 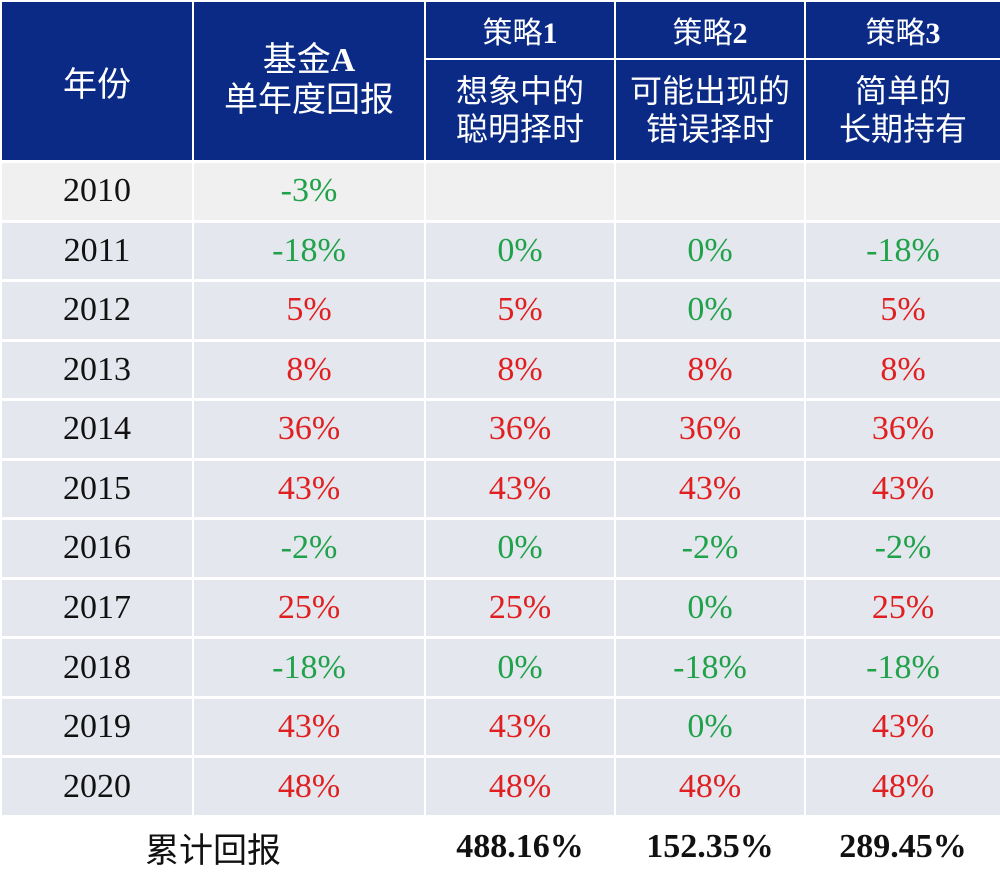 What do you see at coordinates (512, 33) in the screenshot?
I see `strategy-1-name: 策略` at bounding box center [512, 33].